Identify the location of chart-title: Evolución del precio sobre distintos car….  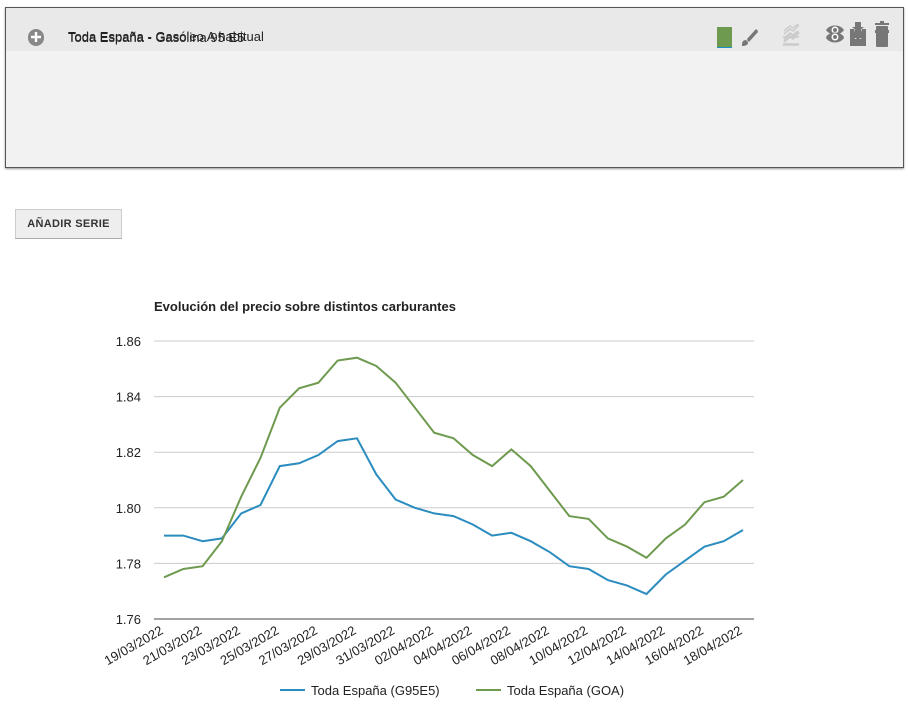
(305, 306).